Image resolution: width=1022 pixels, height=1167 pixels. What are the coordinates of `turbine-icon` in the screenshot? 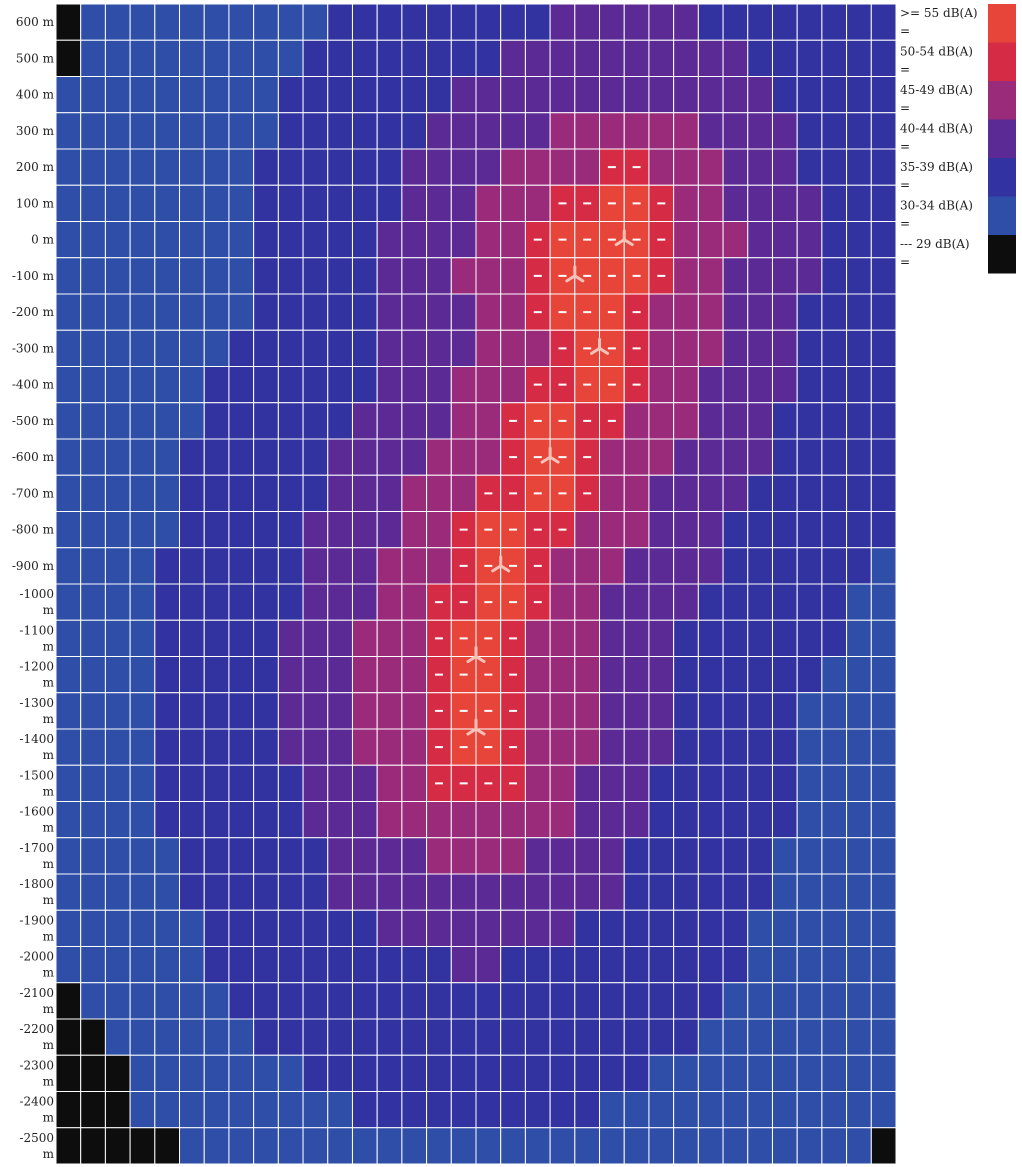 It's located at (600, 346).